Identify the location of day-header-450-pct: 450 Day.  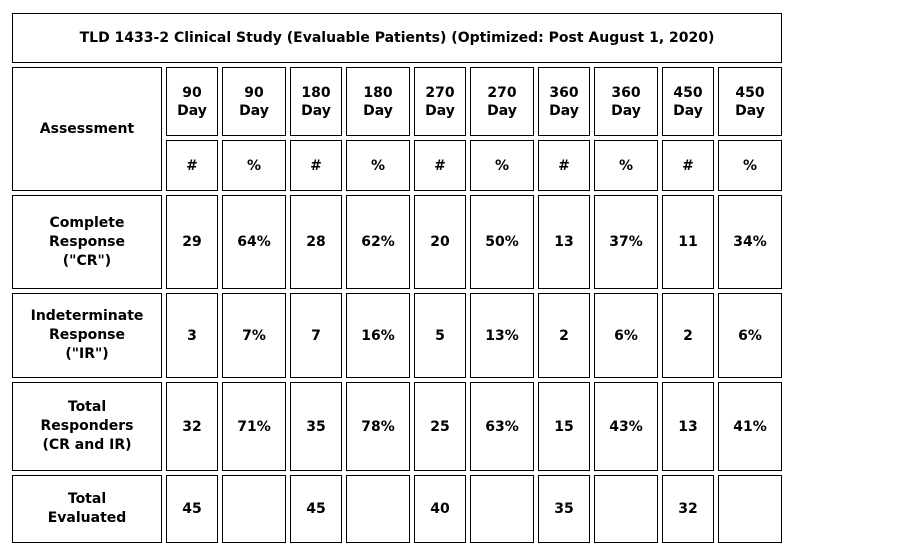
(750, 101).